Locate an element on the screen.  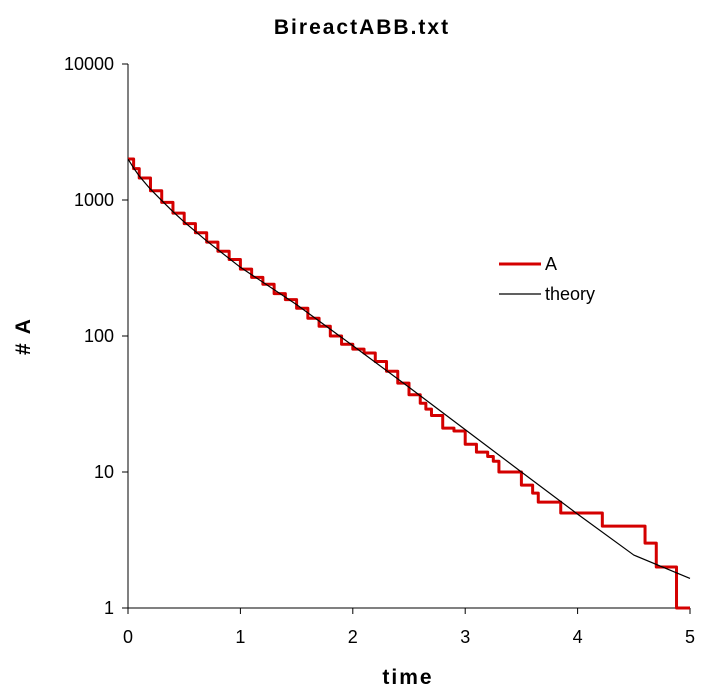
x-tick-label: 0 is located at coordinates (128, 637).